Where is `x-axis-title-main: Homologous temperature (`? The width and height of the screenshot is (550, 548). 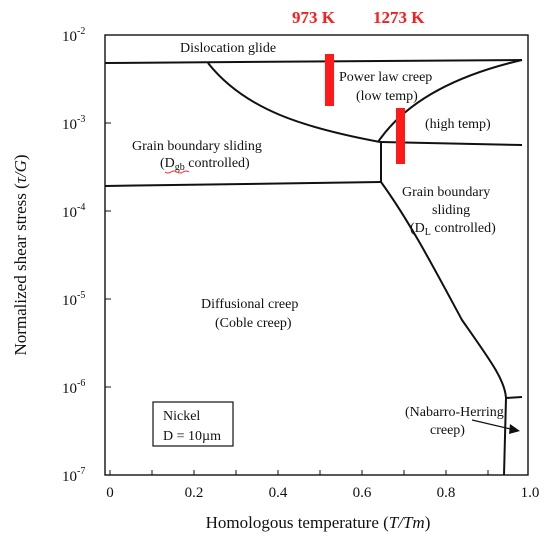 x-axis-title-main: Homologous temperature ( is located at coordinates (298, 522).